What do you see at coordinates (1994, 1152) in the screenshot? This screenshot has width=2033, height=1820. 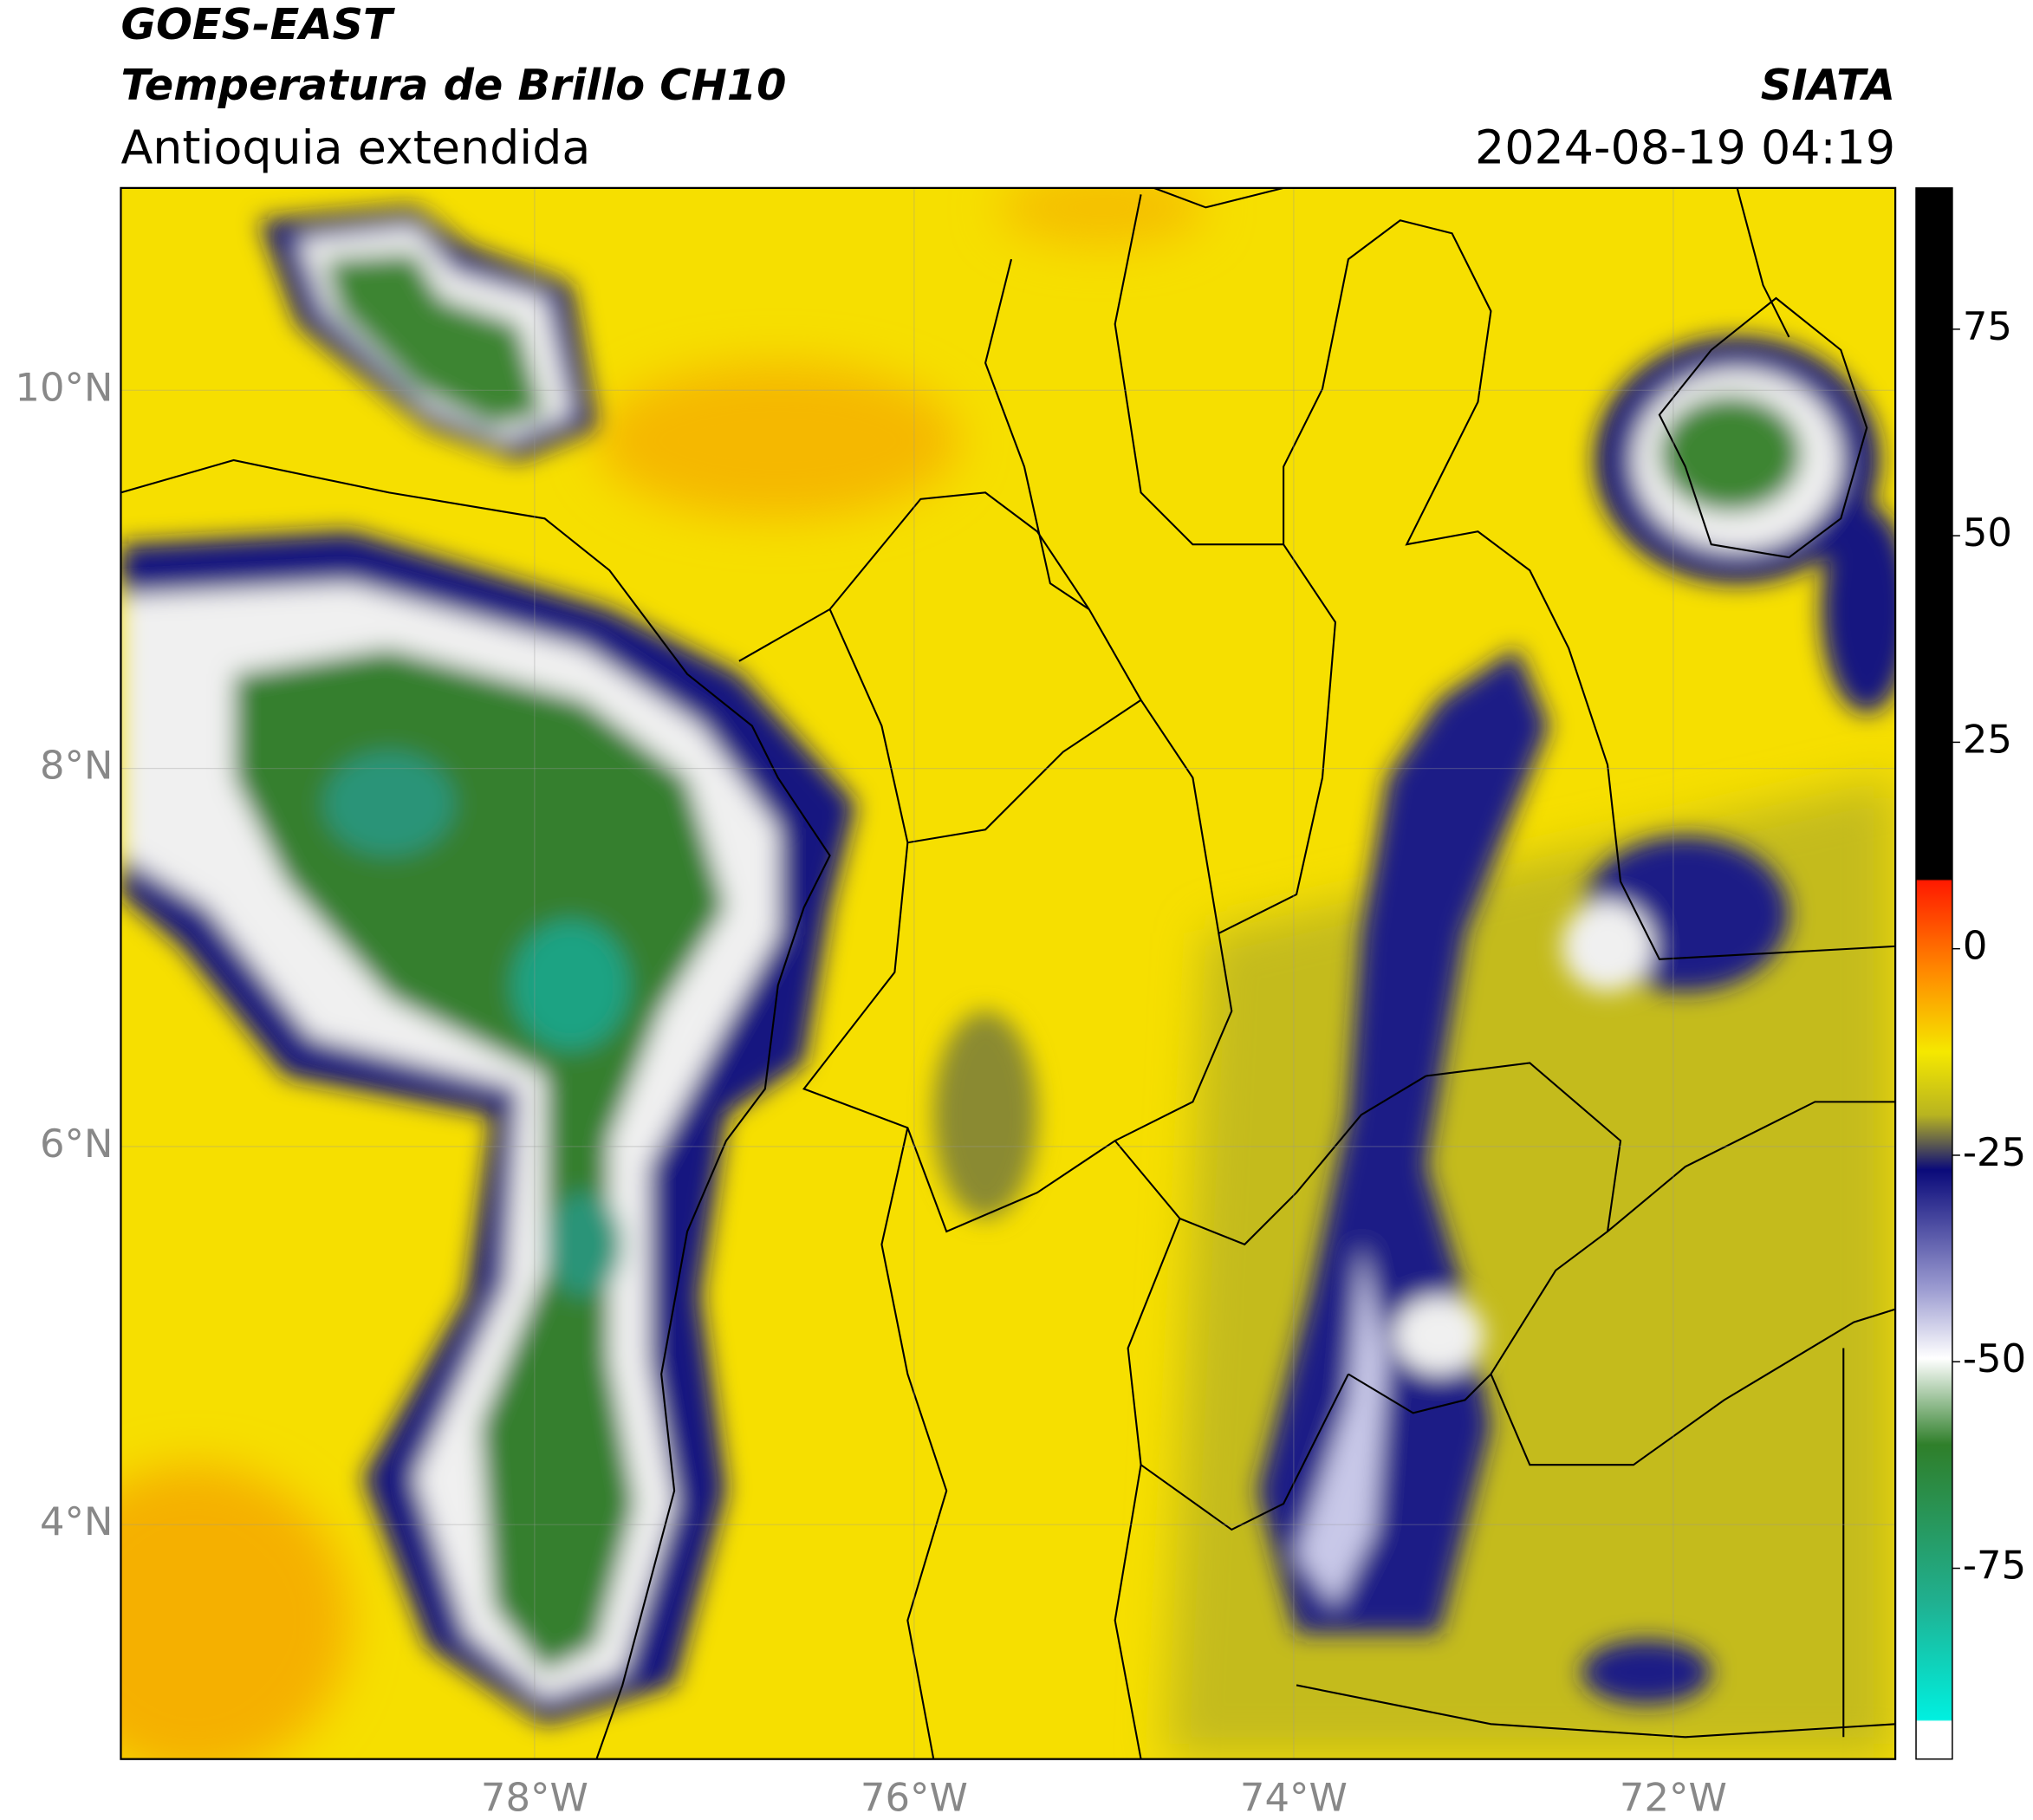 I see `colorbar-tick-label: -25` at bounding box center [1994, 1152].